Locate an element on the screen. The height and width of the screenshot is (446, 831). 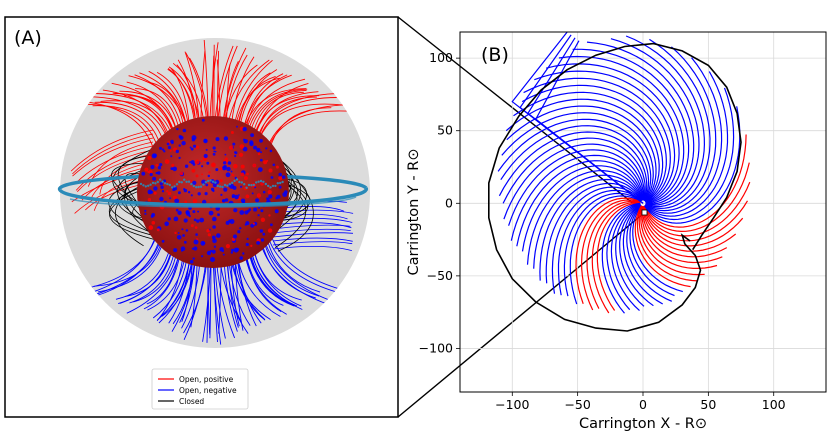
x-tick-label: 100 is located at coordinates (774, 404).